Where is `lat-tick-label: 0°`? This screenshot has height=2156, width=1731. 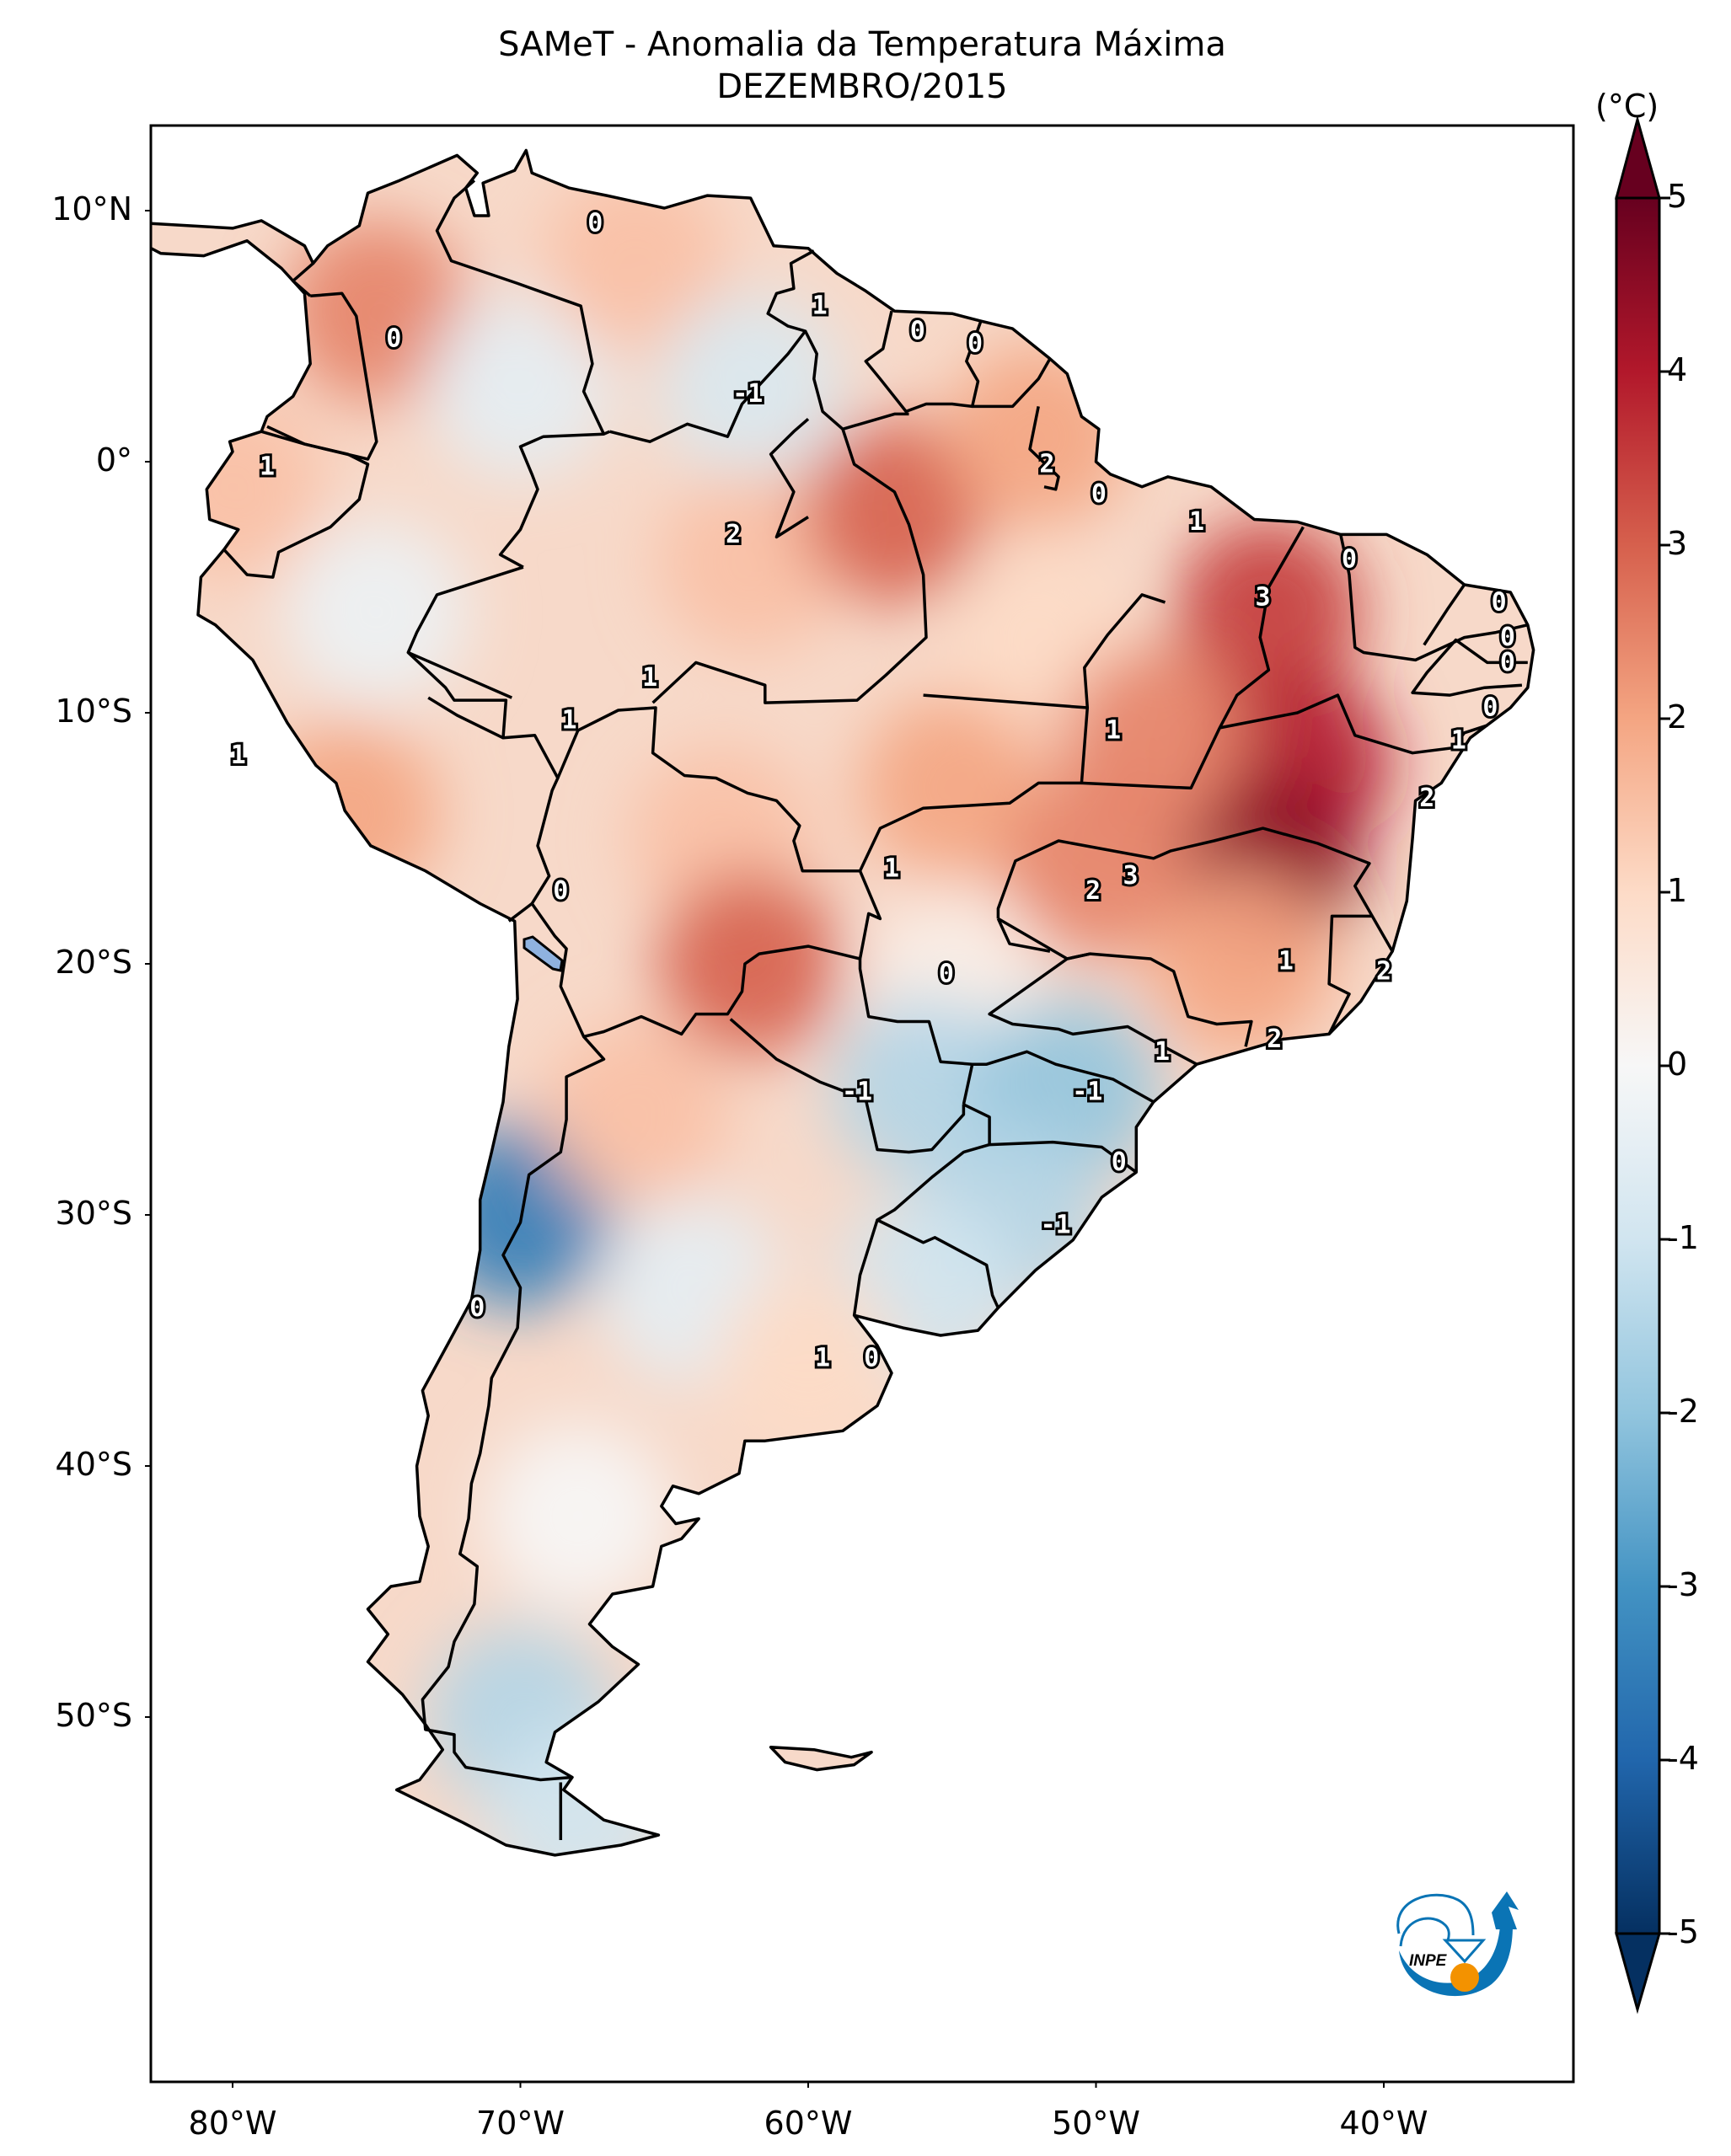 lat-tick-label: 0° is located at coordinates (113, 460).